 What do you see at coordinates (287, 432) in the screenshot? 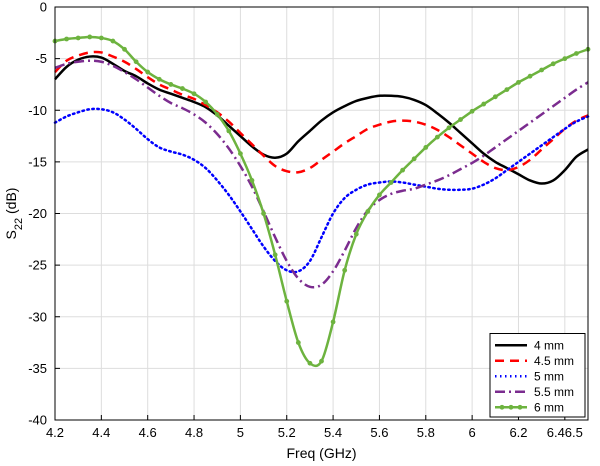
I see `x-tick-label: 5.2` at bounding box center [287, 432].